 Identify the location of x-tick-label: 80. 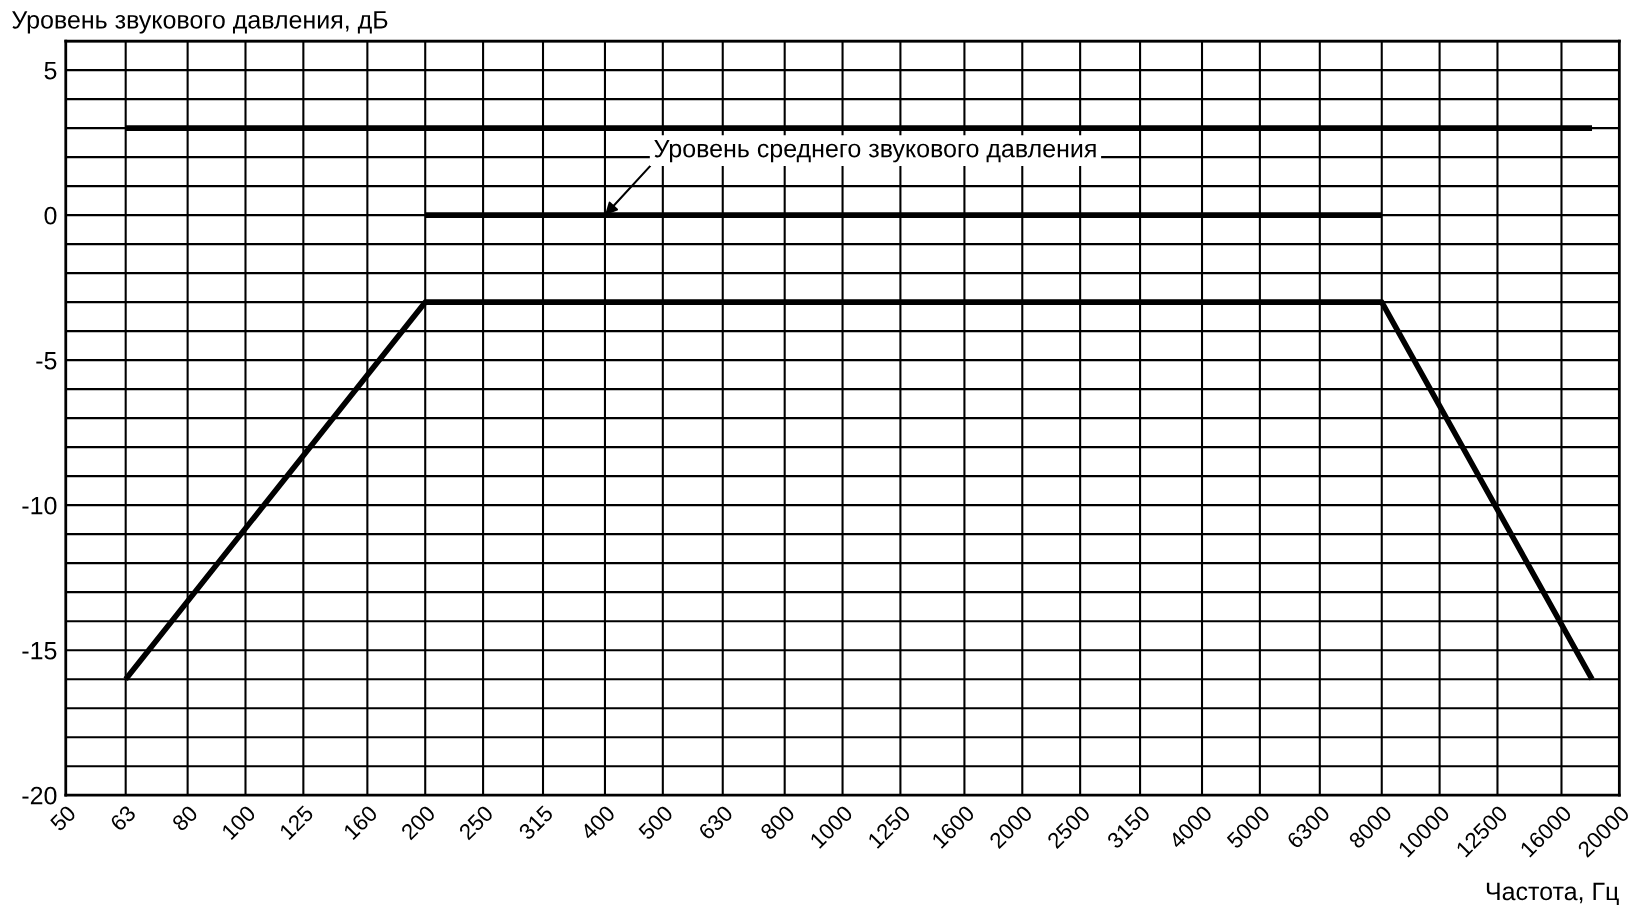
(185, 818).